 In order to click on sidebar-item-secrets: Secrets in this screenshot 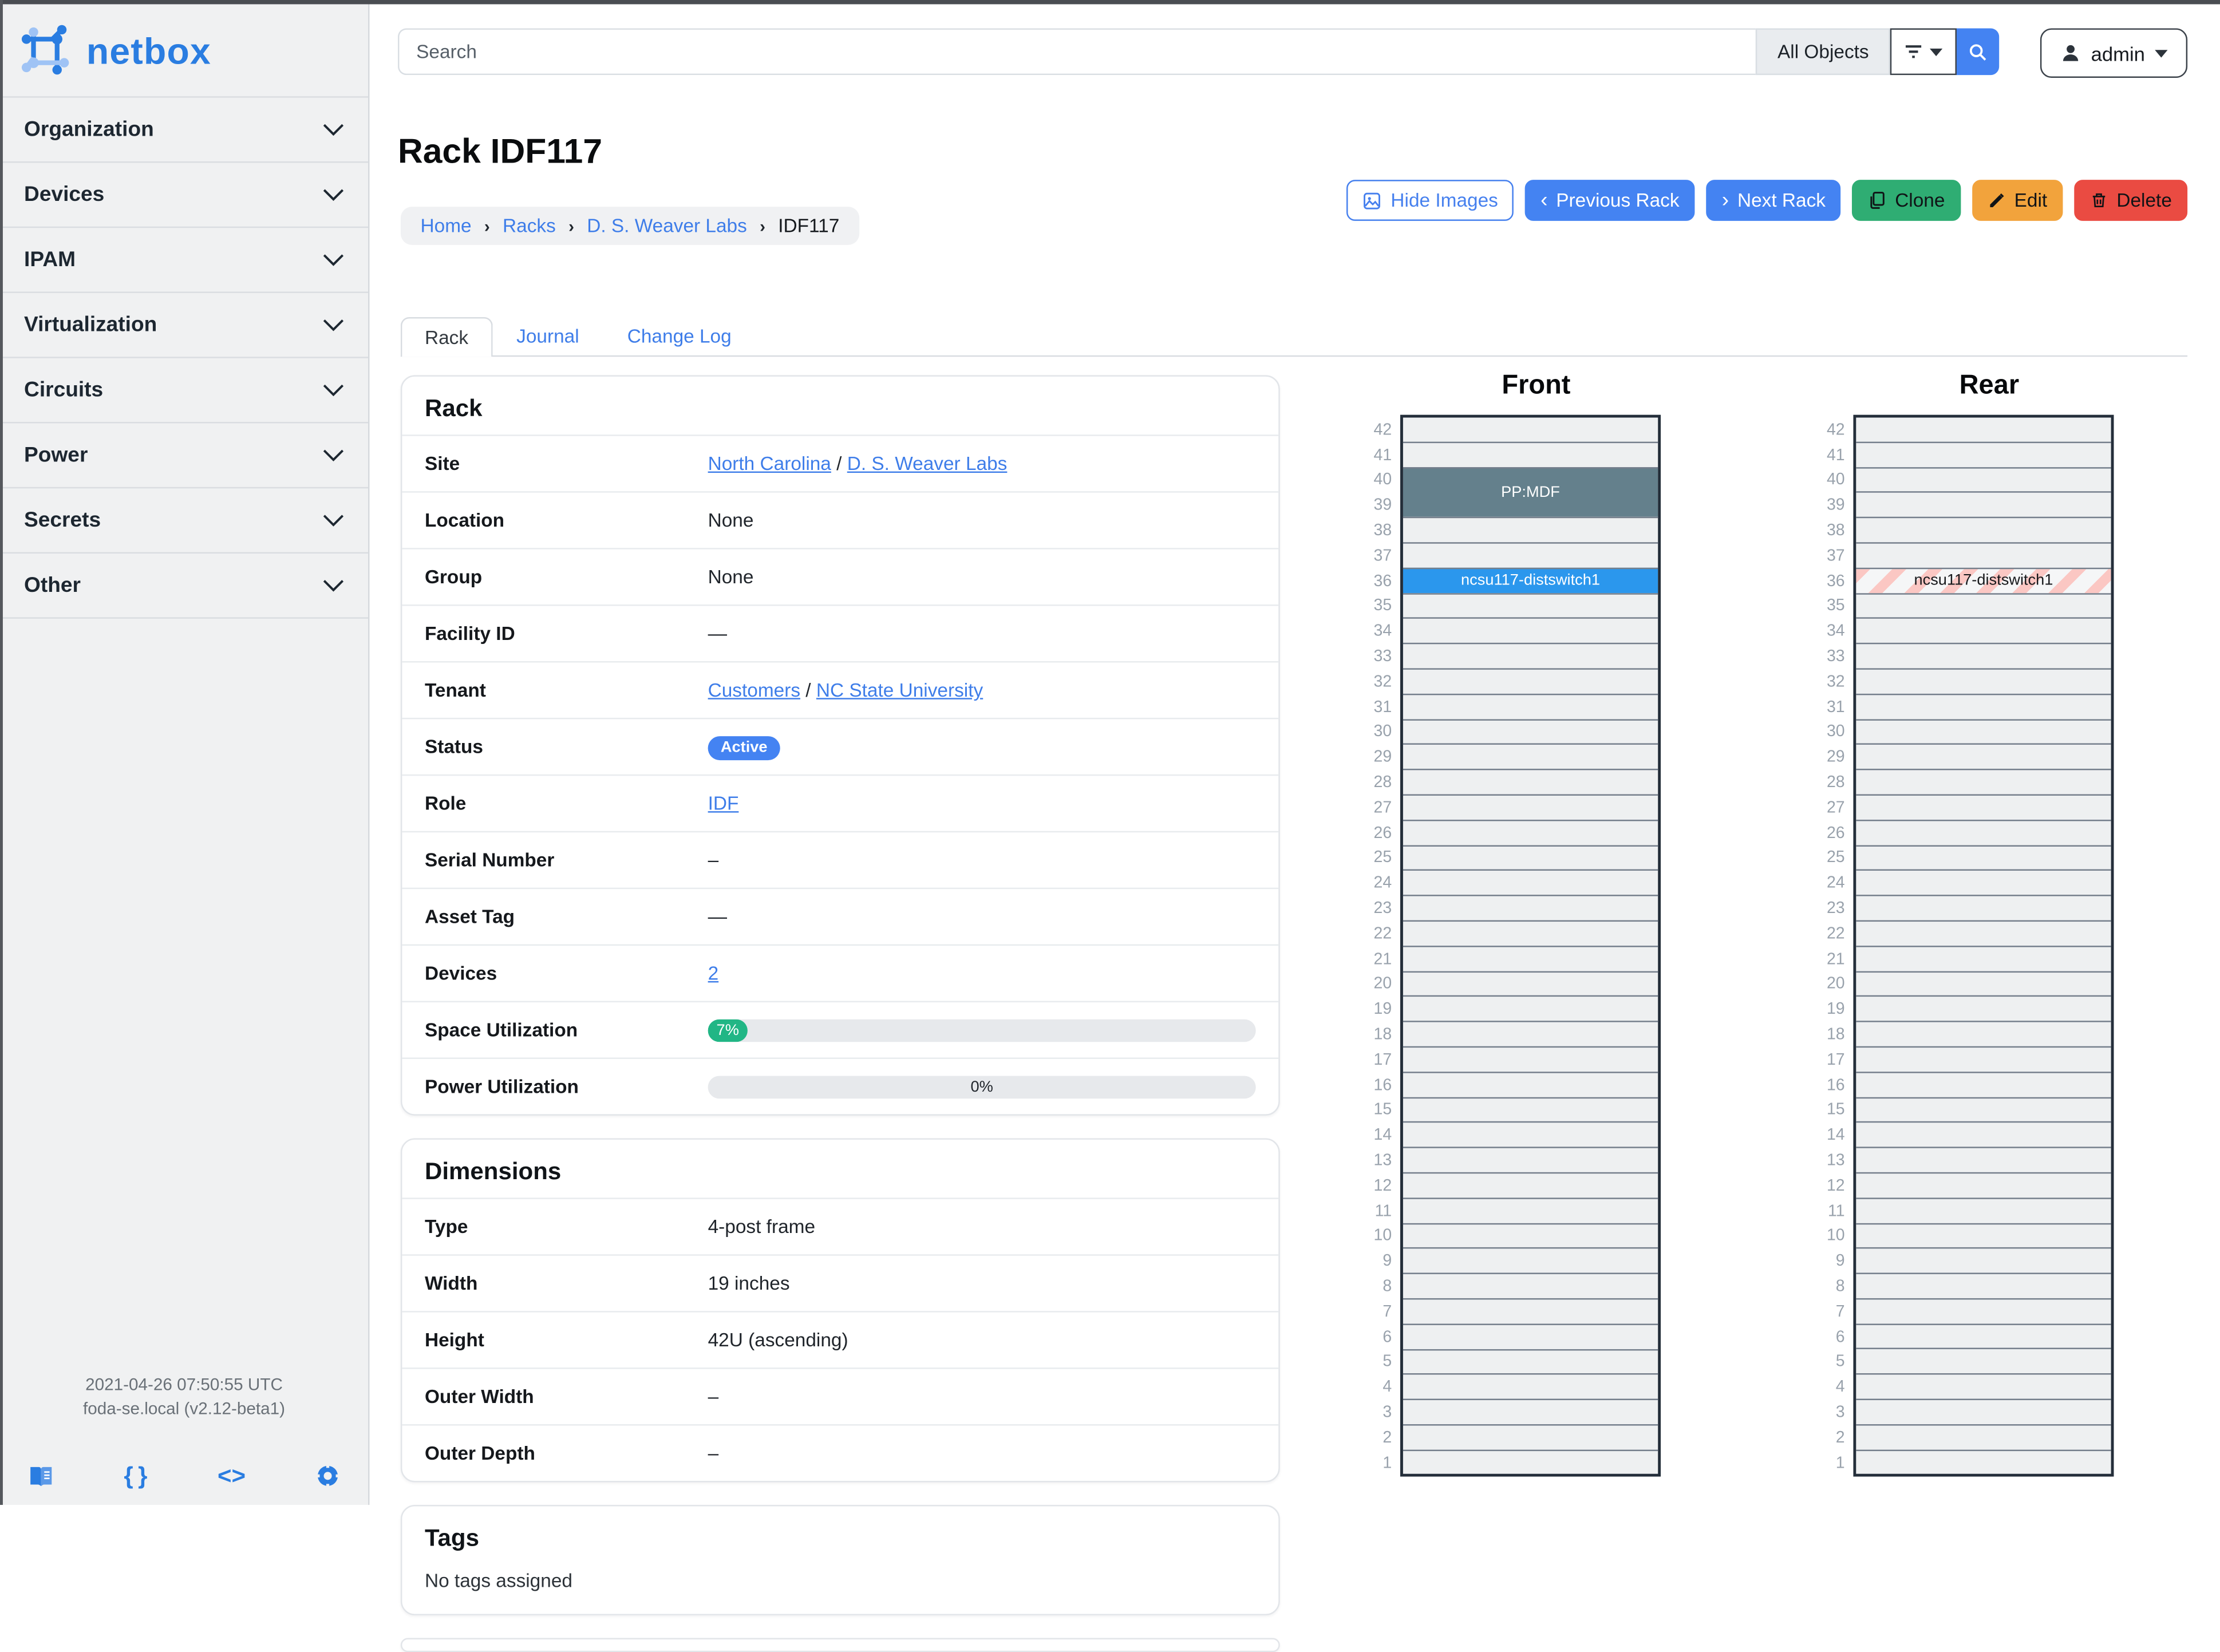, I will do `click(184, 521)`.